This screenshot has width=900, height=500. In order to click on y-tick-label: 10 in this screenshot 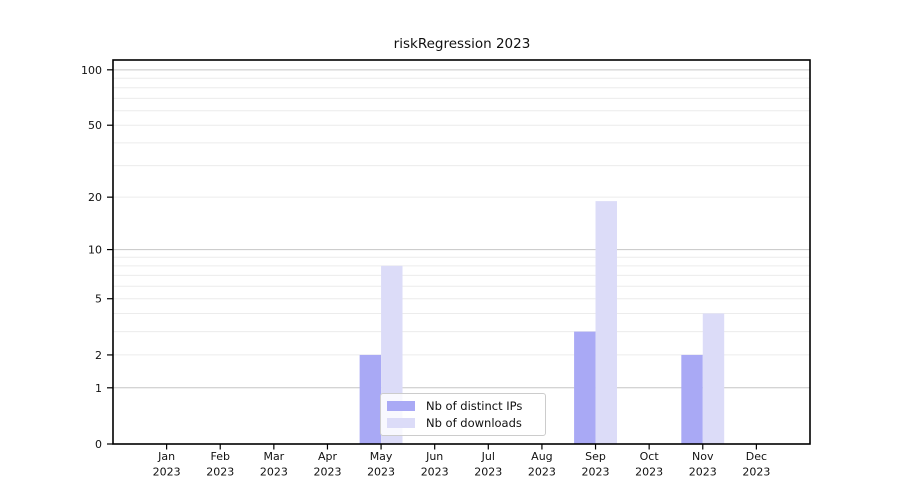, I will do `click(95, 250)`.